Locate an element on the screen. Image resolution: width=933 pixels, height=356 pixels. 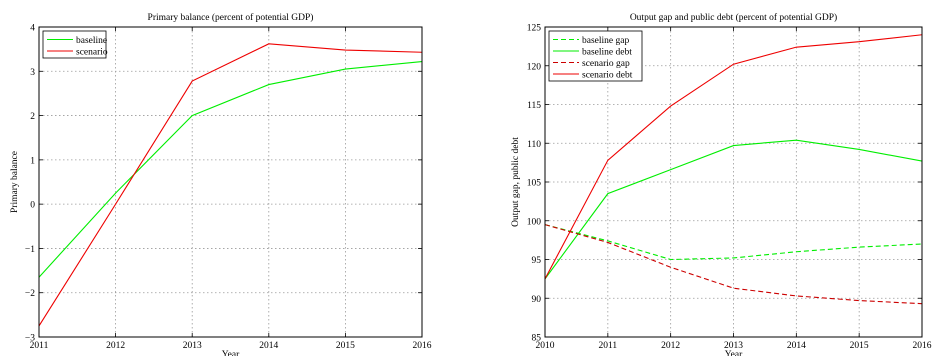
y-tick-label: 3 is located at coordinates (32, 73).